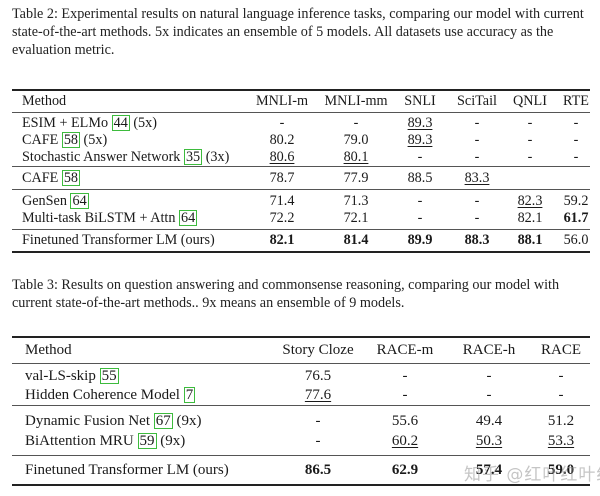 This screenshot has height=496, width=600. Describe the element at coordinates (44, 201) in the screenshot. I see `method-label: GenSen` at that location.